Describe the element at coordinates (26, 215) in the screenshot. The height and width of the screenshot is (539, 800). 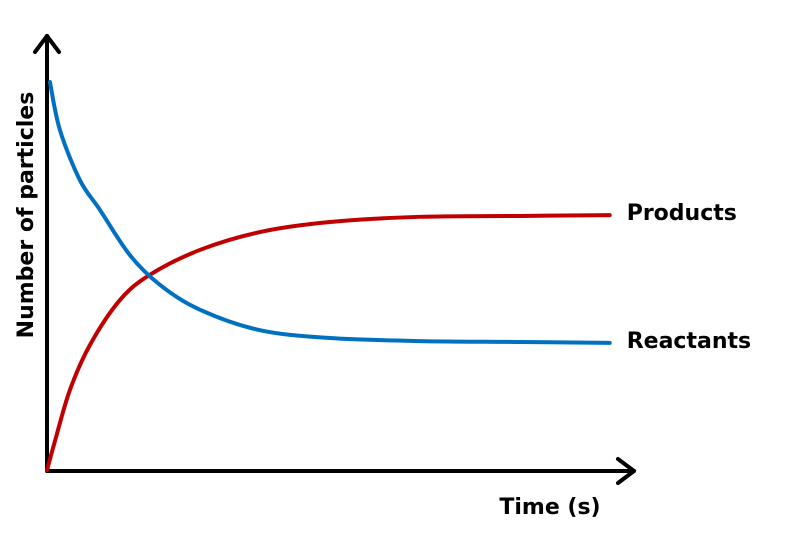
I see `y-axis-label: Number of particles` at that location.